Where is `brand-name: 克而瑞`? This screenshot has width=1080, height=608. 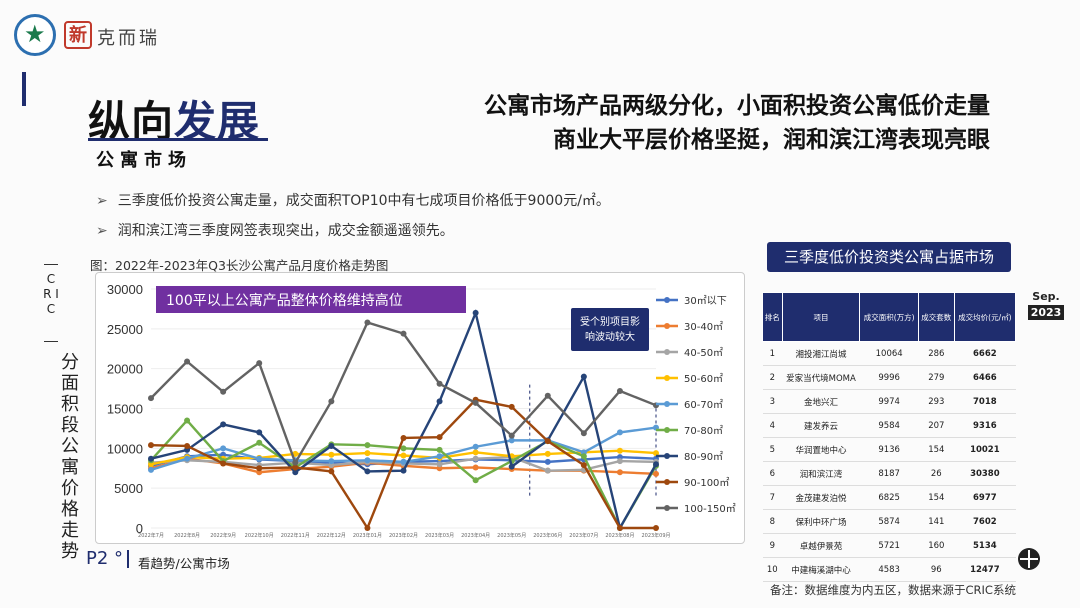 brand-name: 克而瑞 is located at coordinates (128, 38).